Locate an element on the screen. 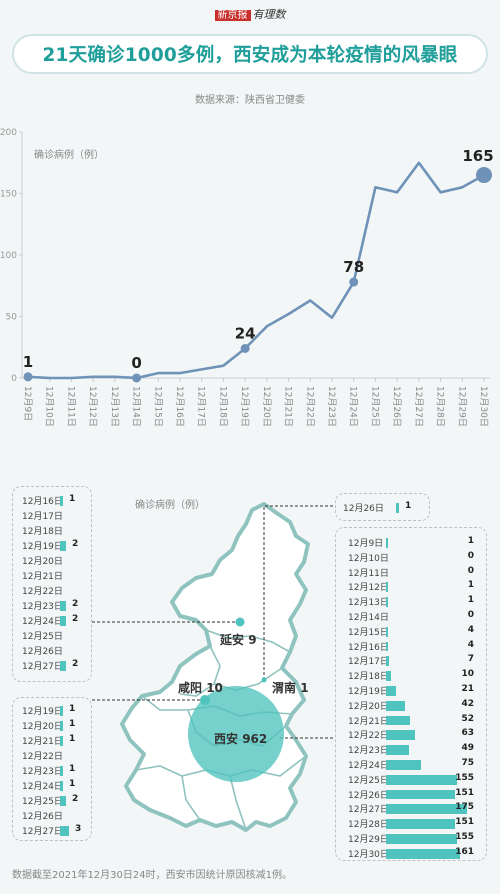 The height and width of the screenshot is (894, 500). daily-row: 12月16日 4 is located at coordinates (411, 647).